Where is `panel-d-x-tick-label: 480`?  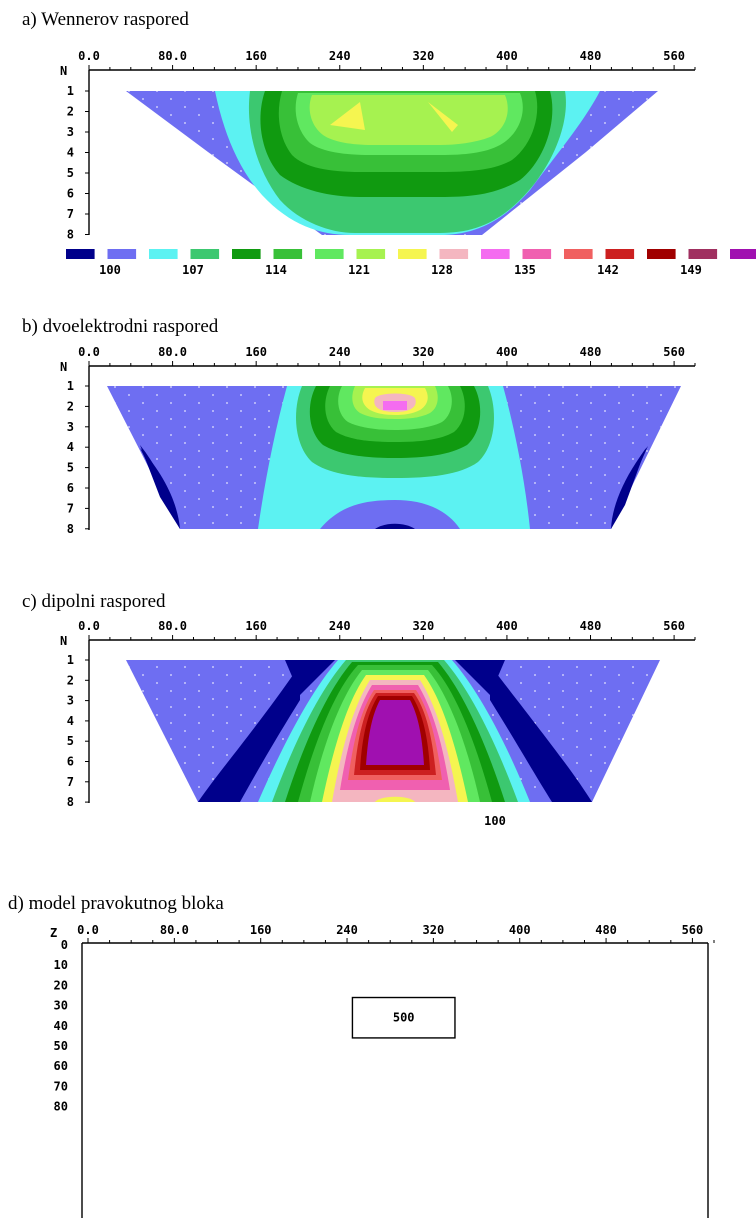 panel-d-x-tick-label: 480 is located at coordinates (606, 930).